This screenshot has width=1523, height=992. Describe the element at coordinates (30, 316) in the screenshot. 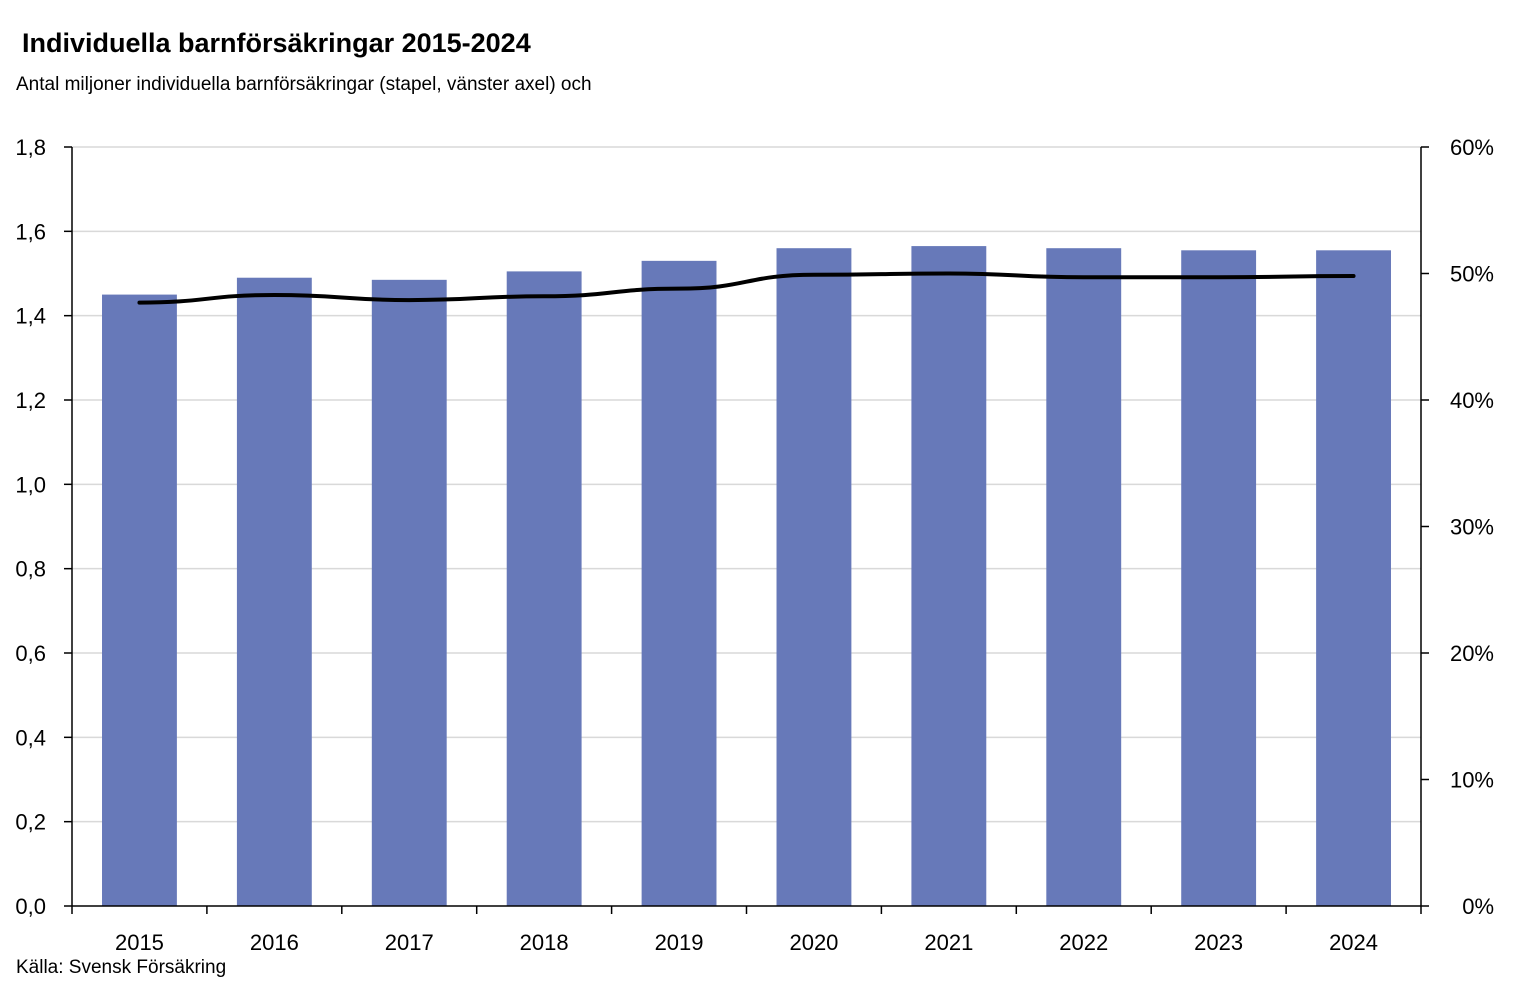

I see `left-axis-tick-label: 1,4` at that location.